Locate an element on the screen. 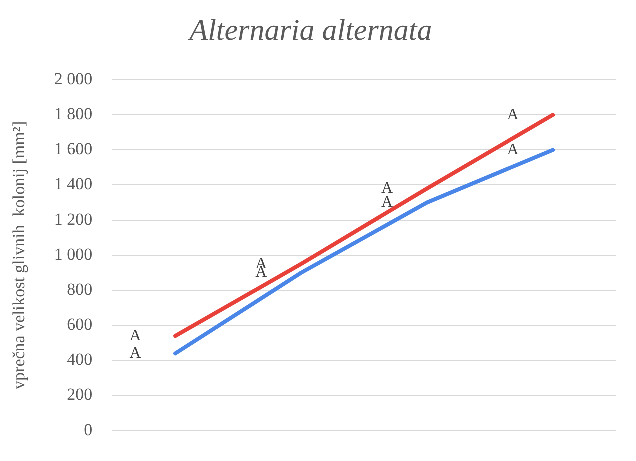  y-tick-label: 400 is located at coordinates (80, 360).